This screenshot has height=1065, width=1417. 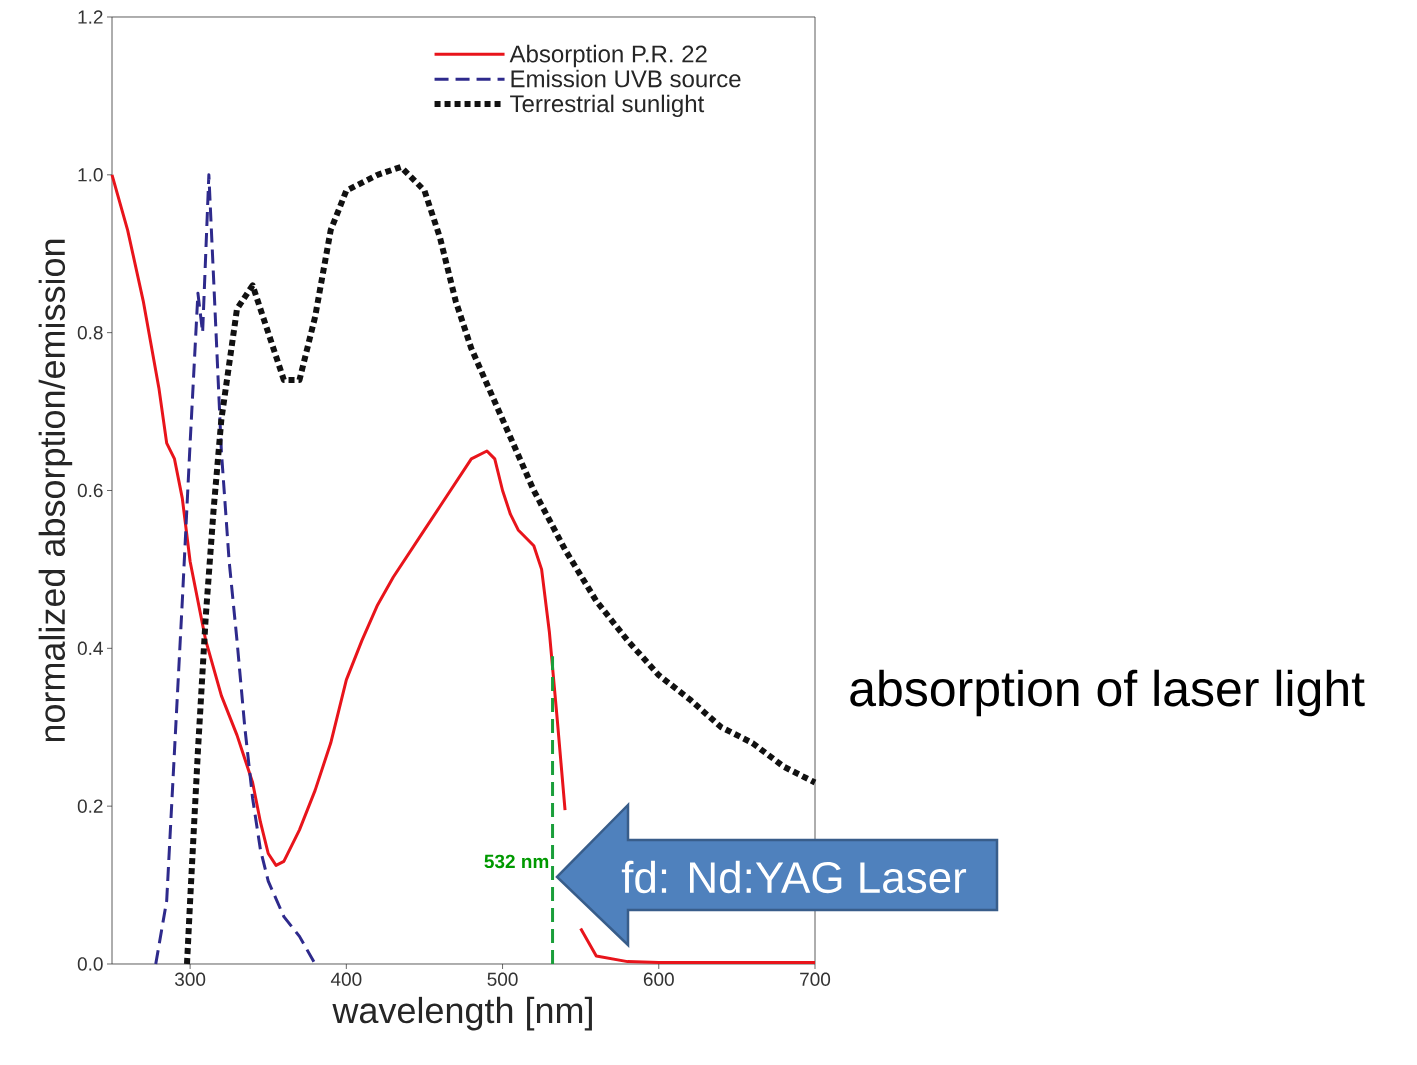 I want to click on y-axis-title: normalized absorption/emission, so click(x=55, y=490).